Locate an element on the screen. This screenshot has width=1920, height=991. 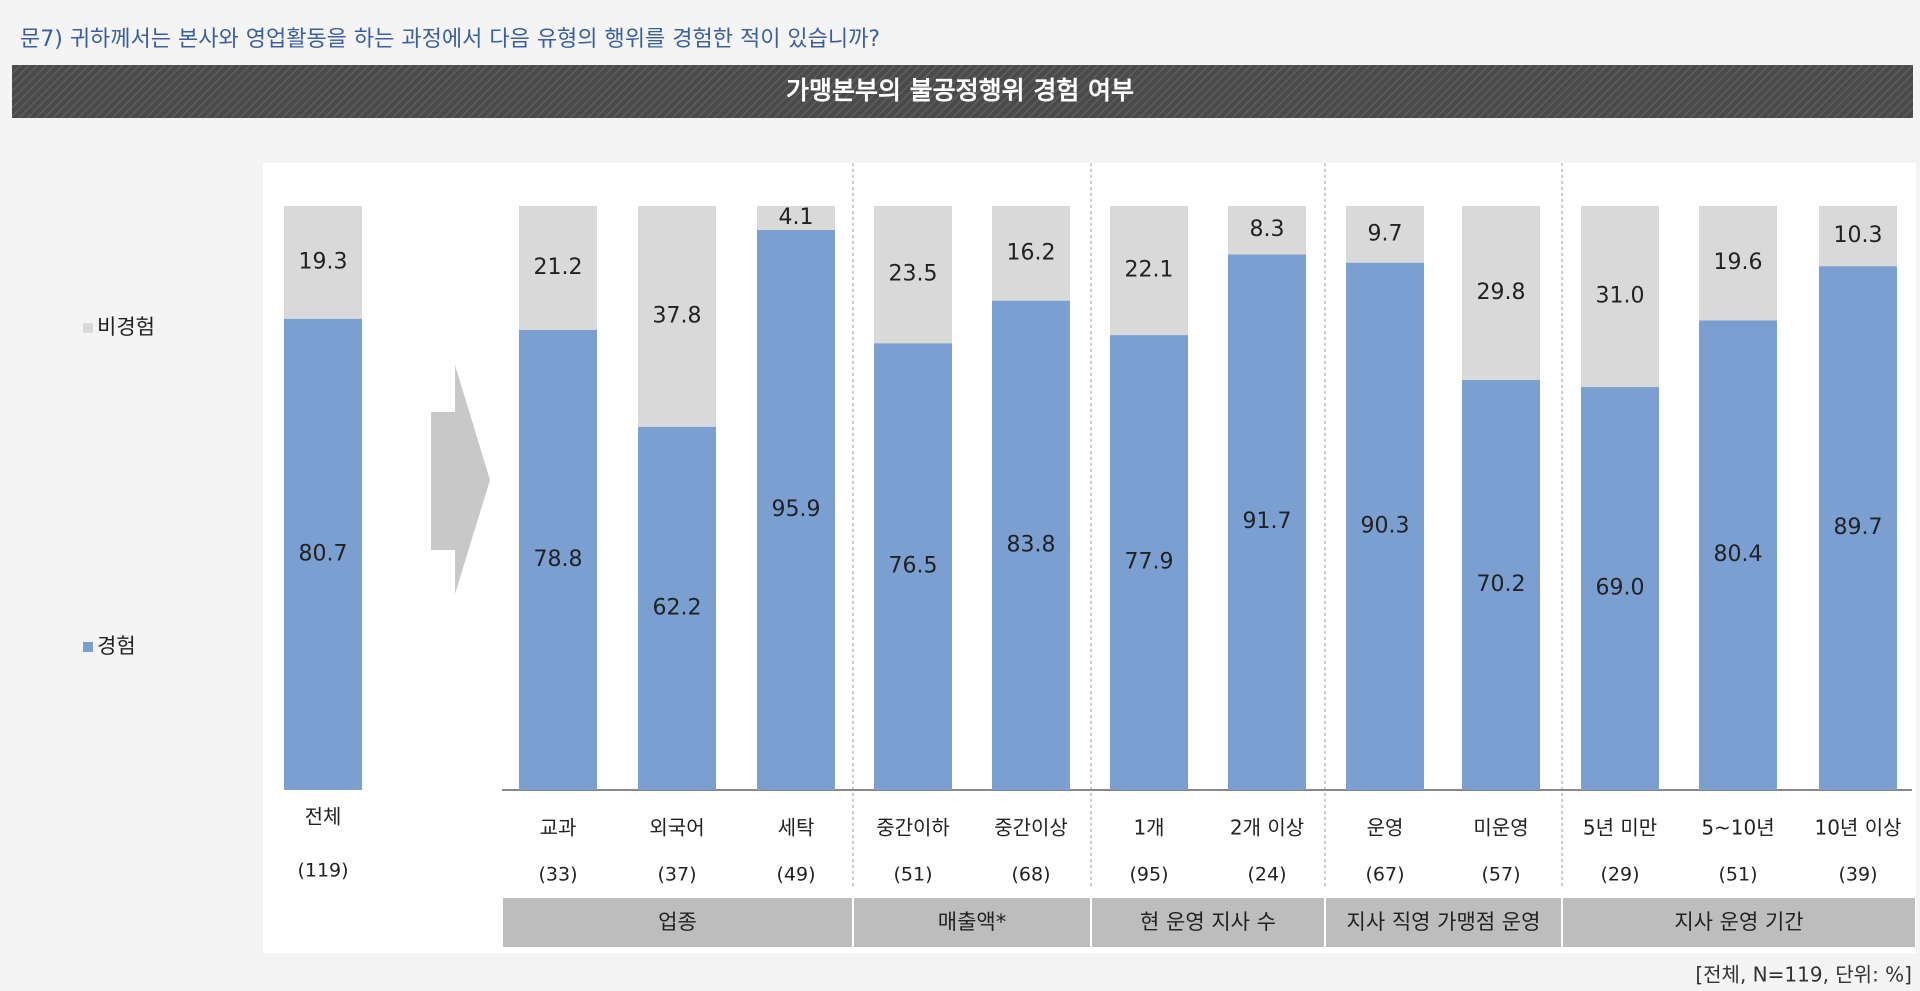
data-label: 90.3 is located at coordinates (1385, 525).